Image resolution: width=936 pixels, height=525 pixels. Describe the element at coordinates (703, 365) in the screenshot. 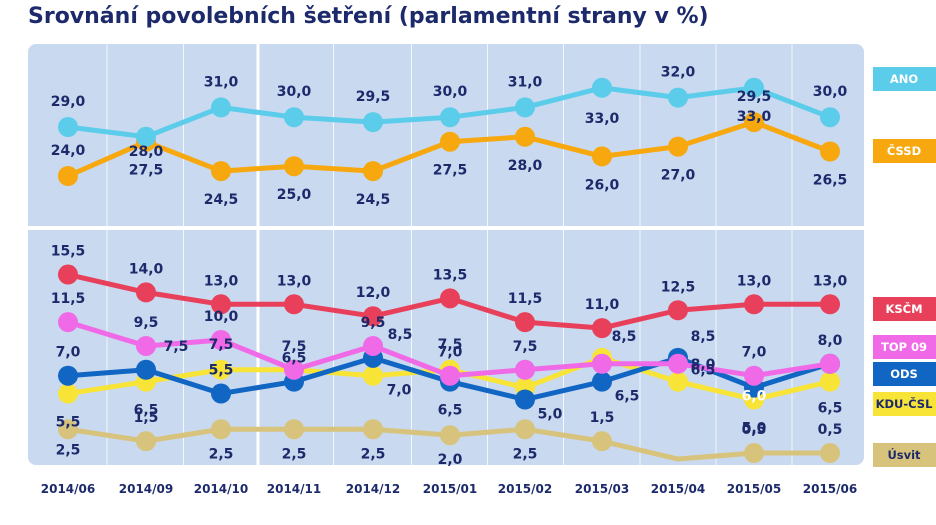

I see `value-label-top-09-2015/04: 8,0` at that location.